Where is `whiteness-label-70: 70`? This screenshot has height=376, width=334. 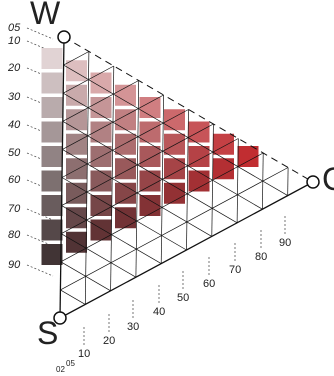 whiteness-label-70: 70 is located at coordinates (14, 209).